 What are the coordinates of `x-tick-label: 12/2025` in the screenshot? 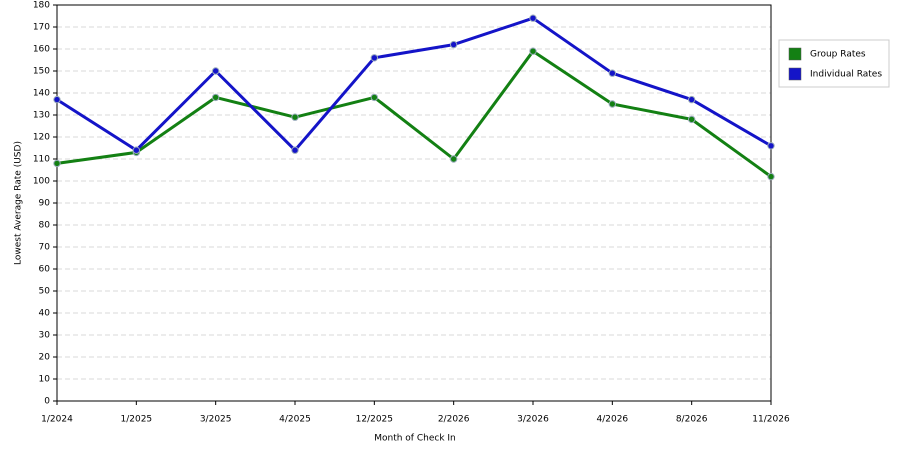 It's located at (374, 420).